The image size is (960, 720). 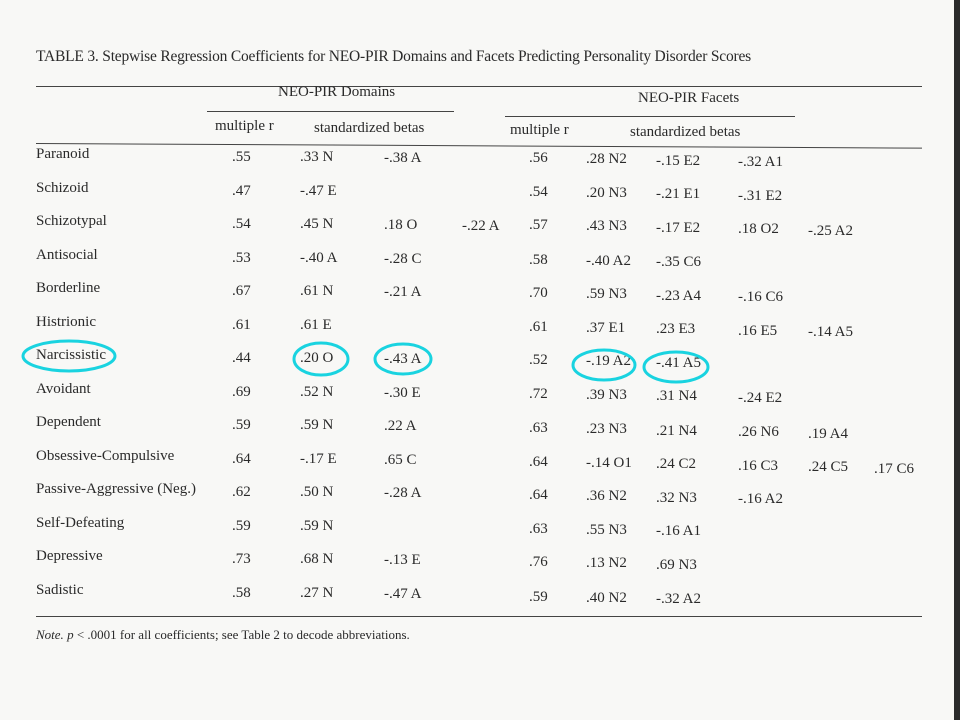 I want to click on bottom-rule, so click(x=479, y=616).